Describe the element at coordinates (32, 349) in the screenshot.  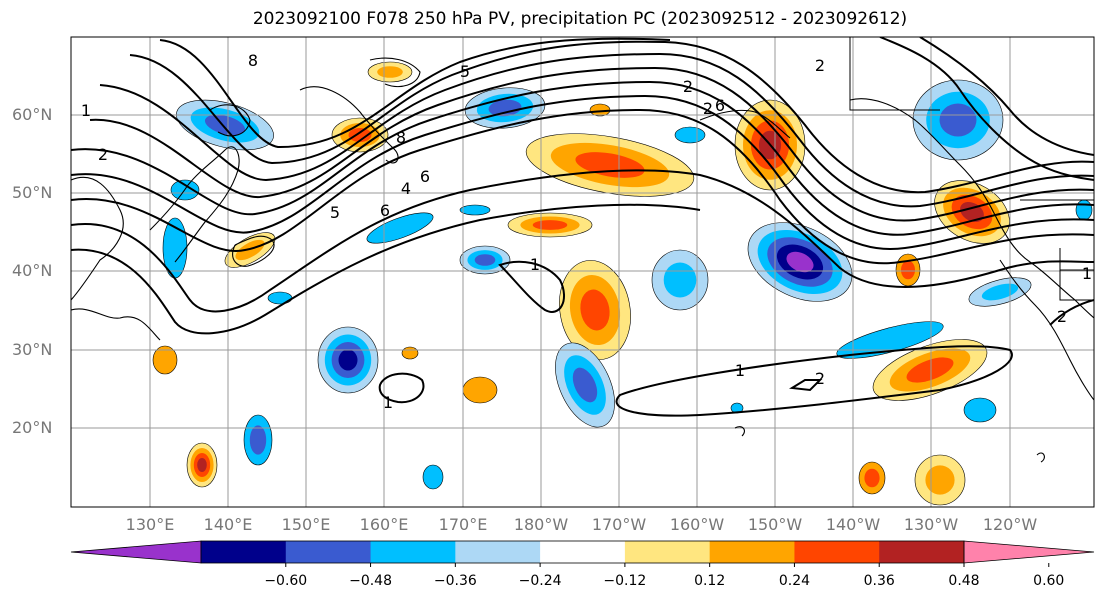
I see `lat-label: 30°N` at that location.